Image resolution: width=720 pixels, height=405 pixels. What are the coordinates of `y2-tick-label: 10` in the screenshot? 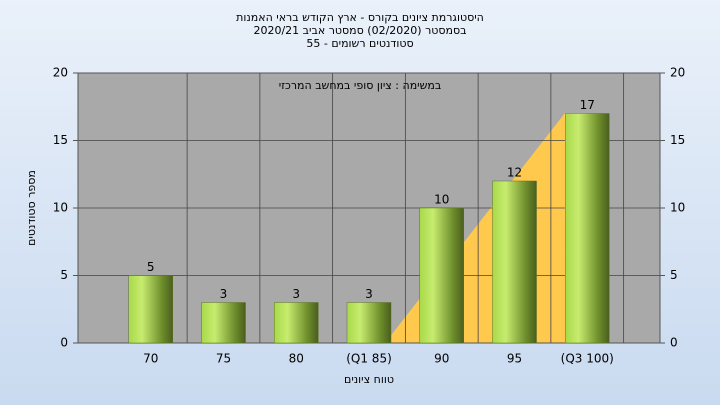 It's located at (677, 208).